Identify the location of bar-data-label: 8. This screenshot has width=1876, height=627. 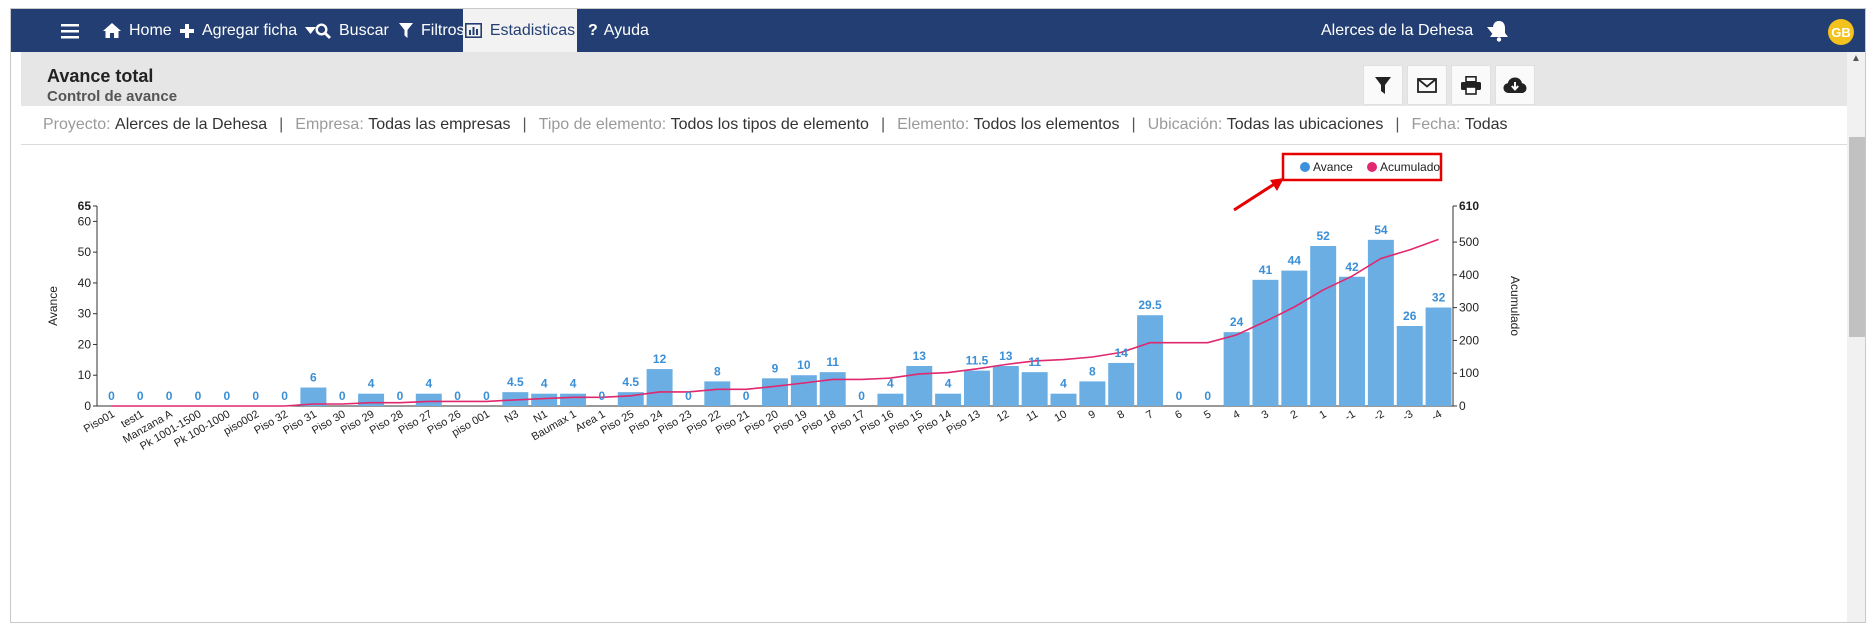
(1092, 371).